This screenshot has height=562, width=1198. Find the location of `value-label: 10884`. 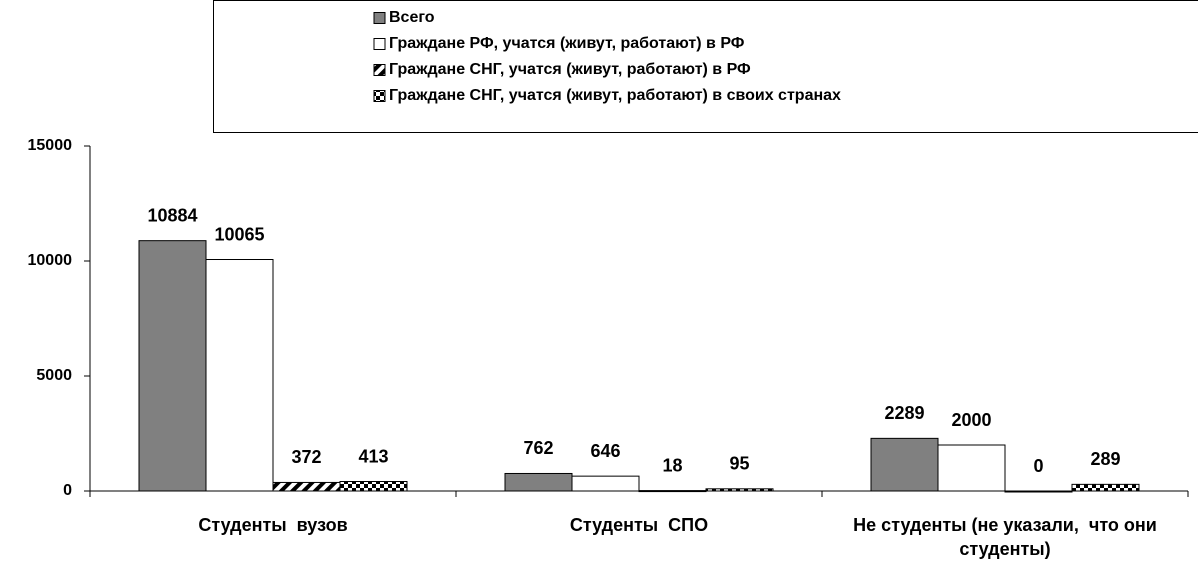

value-label: 10884 is located at coordinates (172, 215).